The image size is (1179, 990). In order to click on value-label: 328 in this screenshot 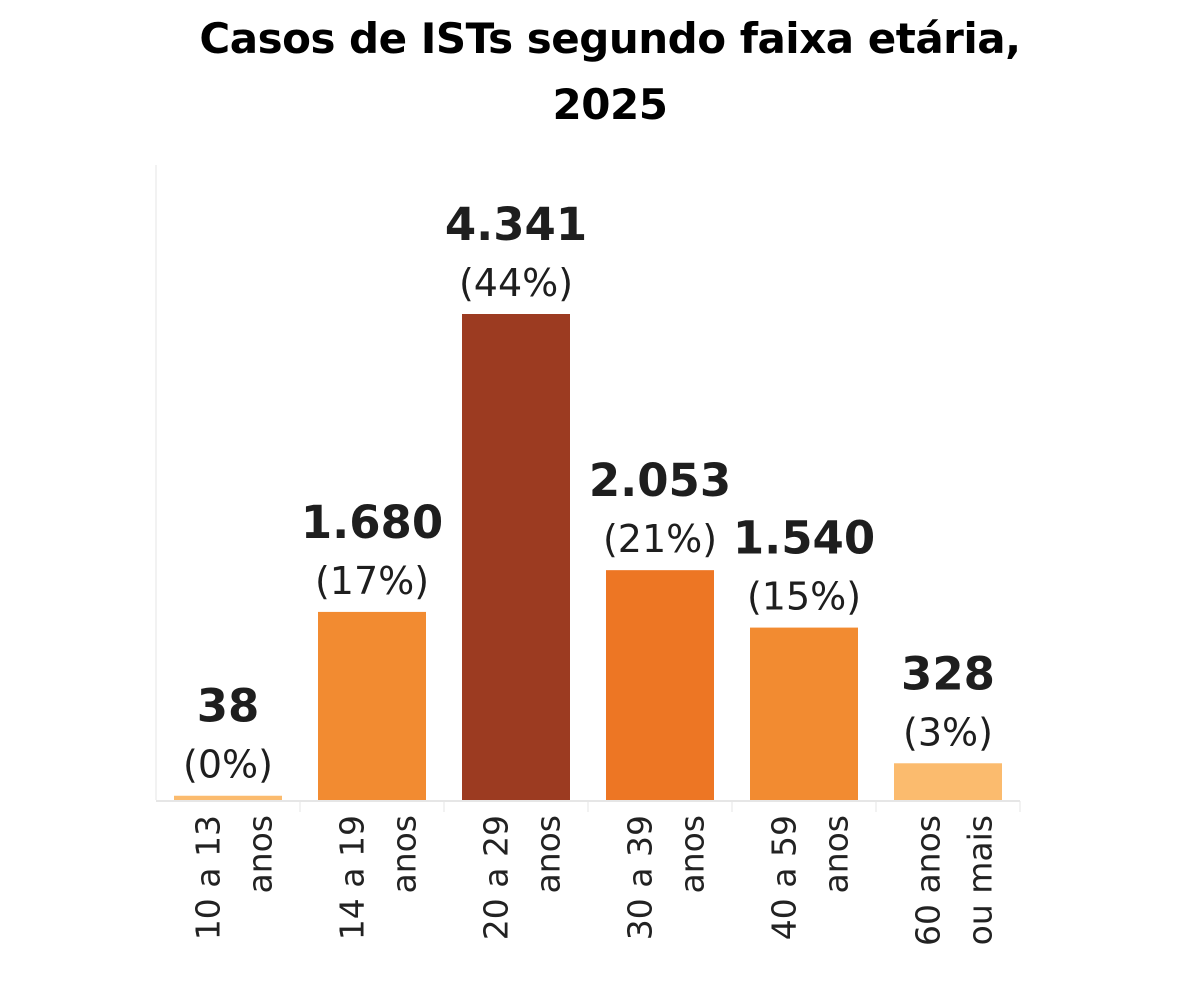, I will do `click(948, 673)`.